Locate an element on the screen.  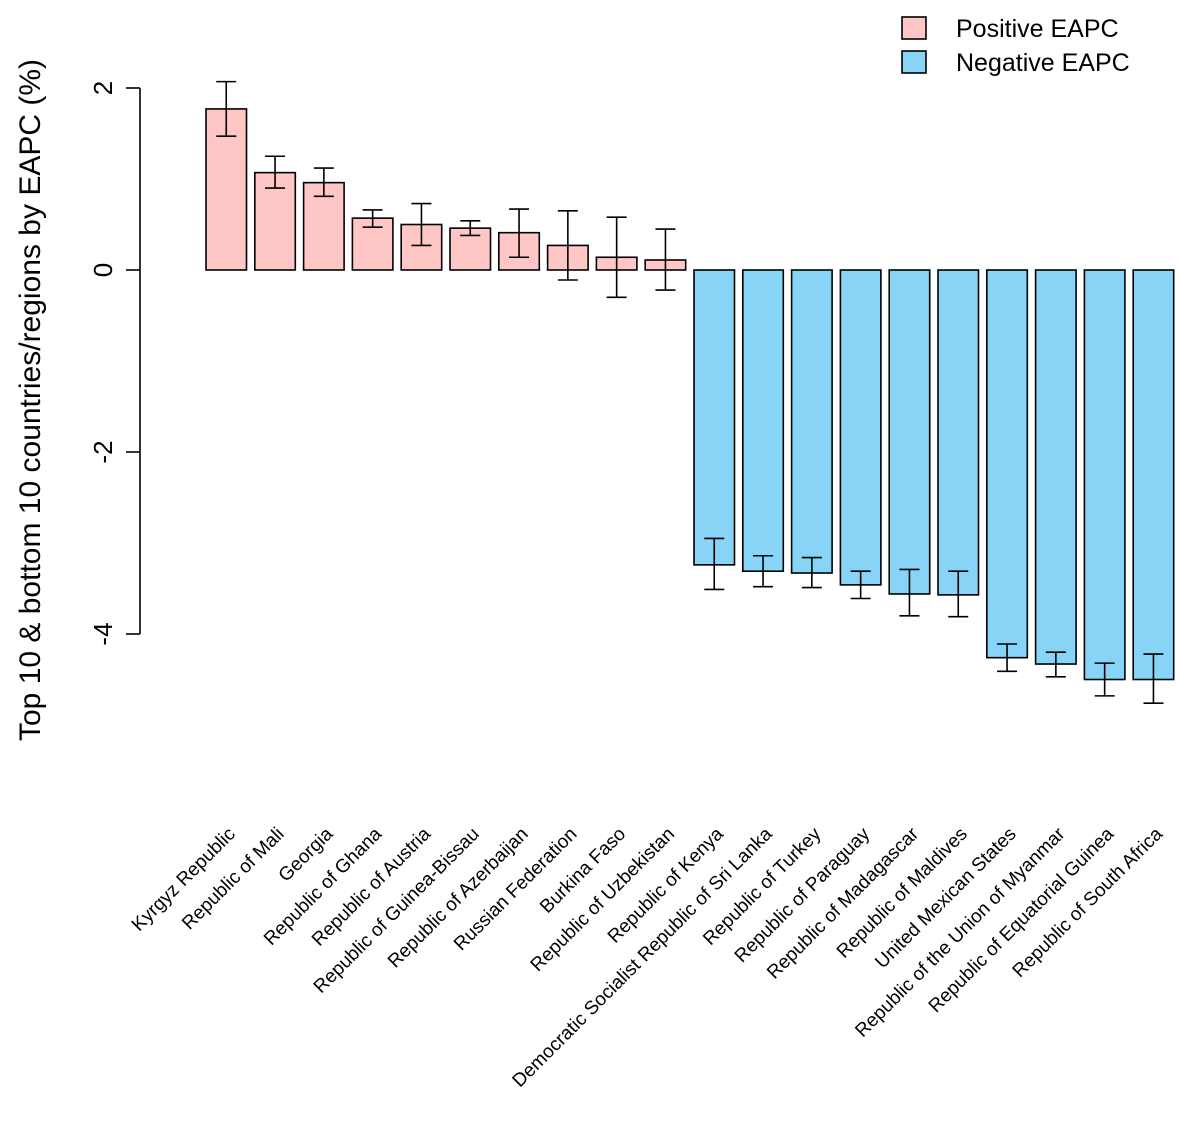
error-bar-republic-of-maldives is located at coordinates (958, 594).